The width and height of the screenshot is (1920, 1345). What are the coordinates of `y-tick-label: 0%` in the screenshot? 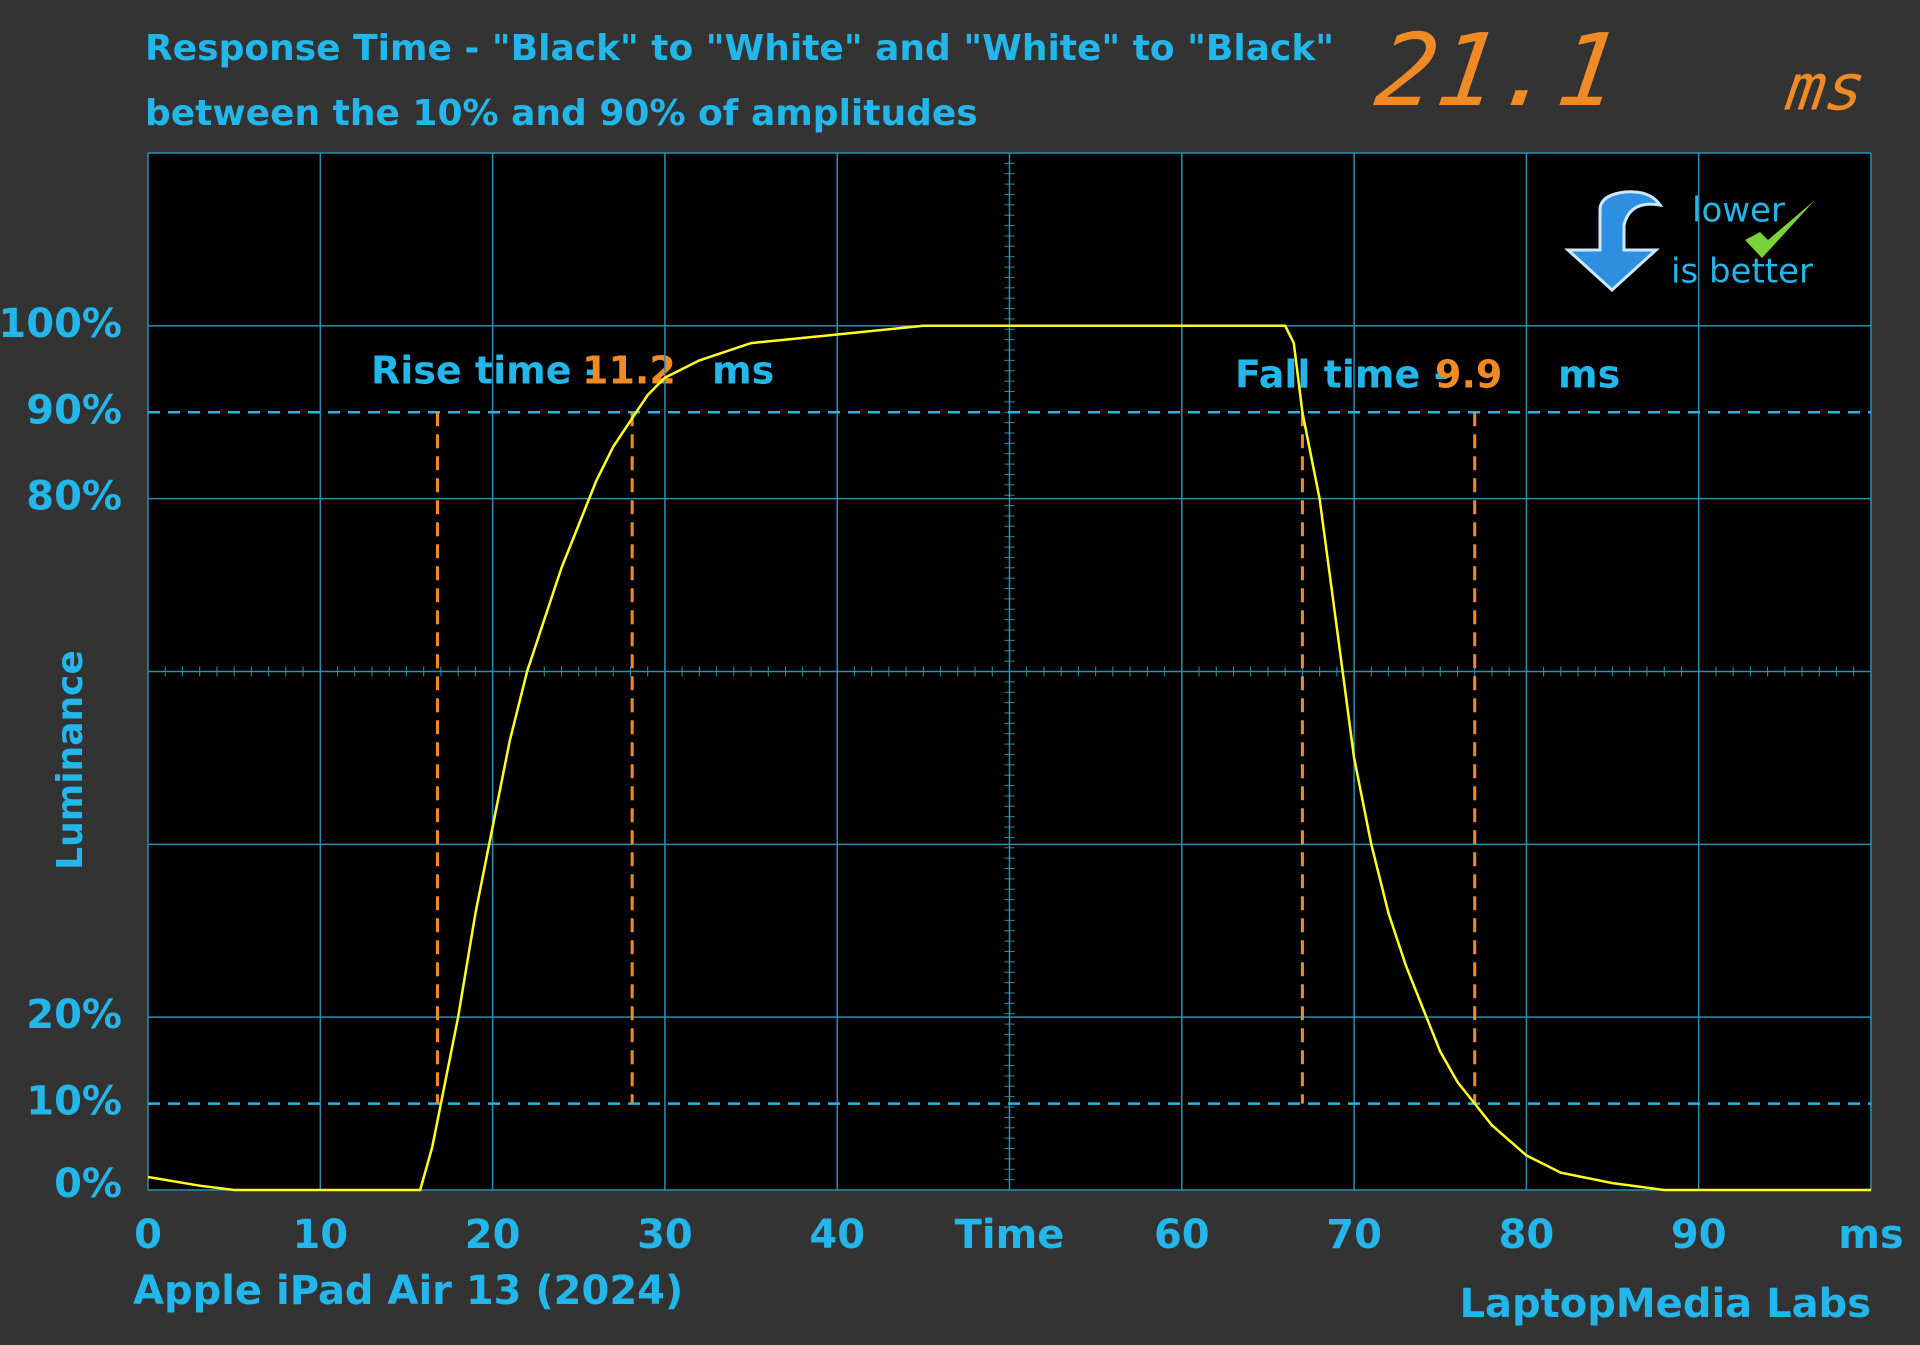 It's located at (88, 1184).